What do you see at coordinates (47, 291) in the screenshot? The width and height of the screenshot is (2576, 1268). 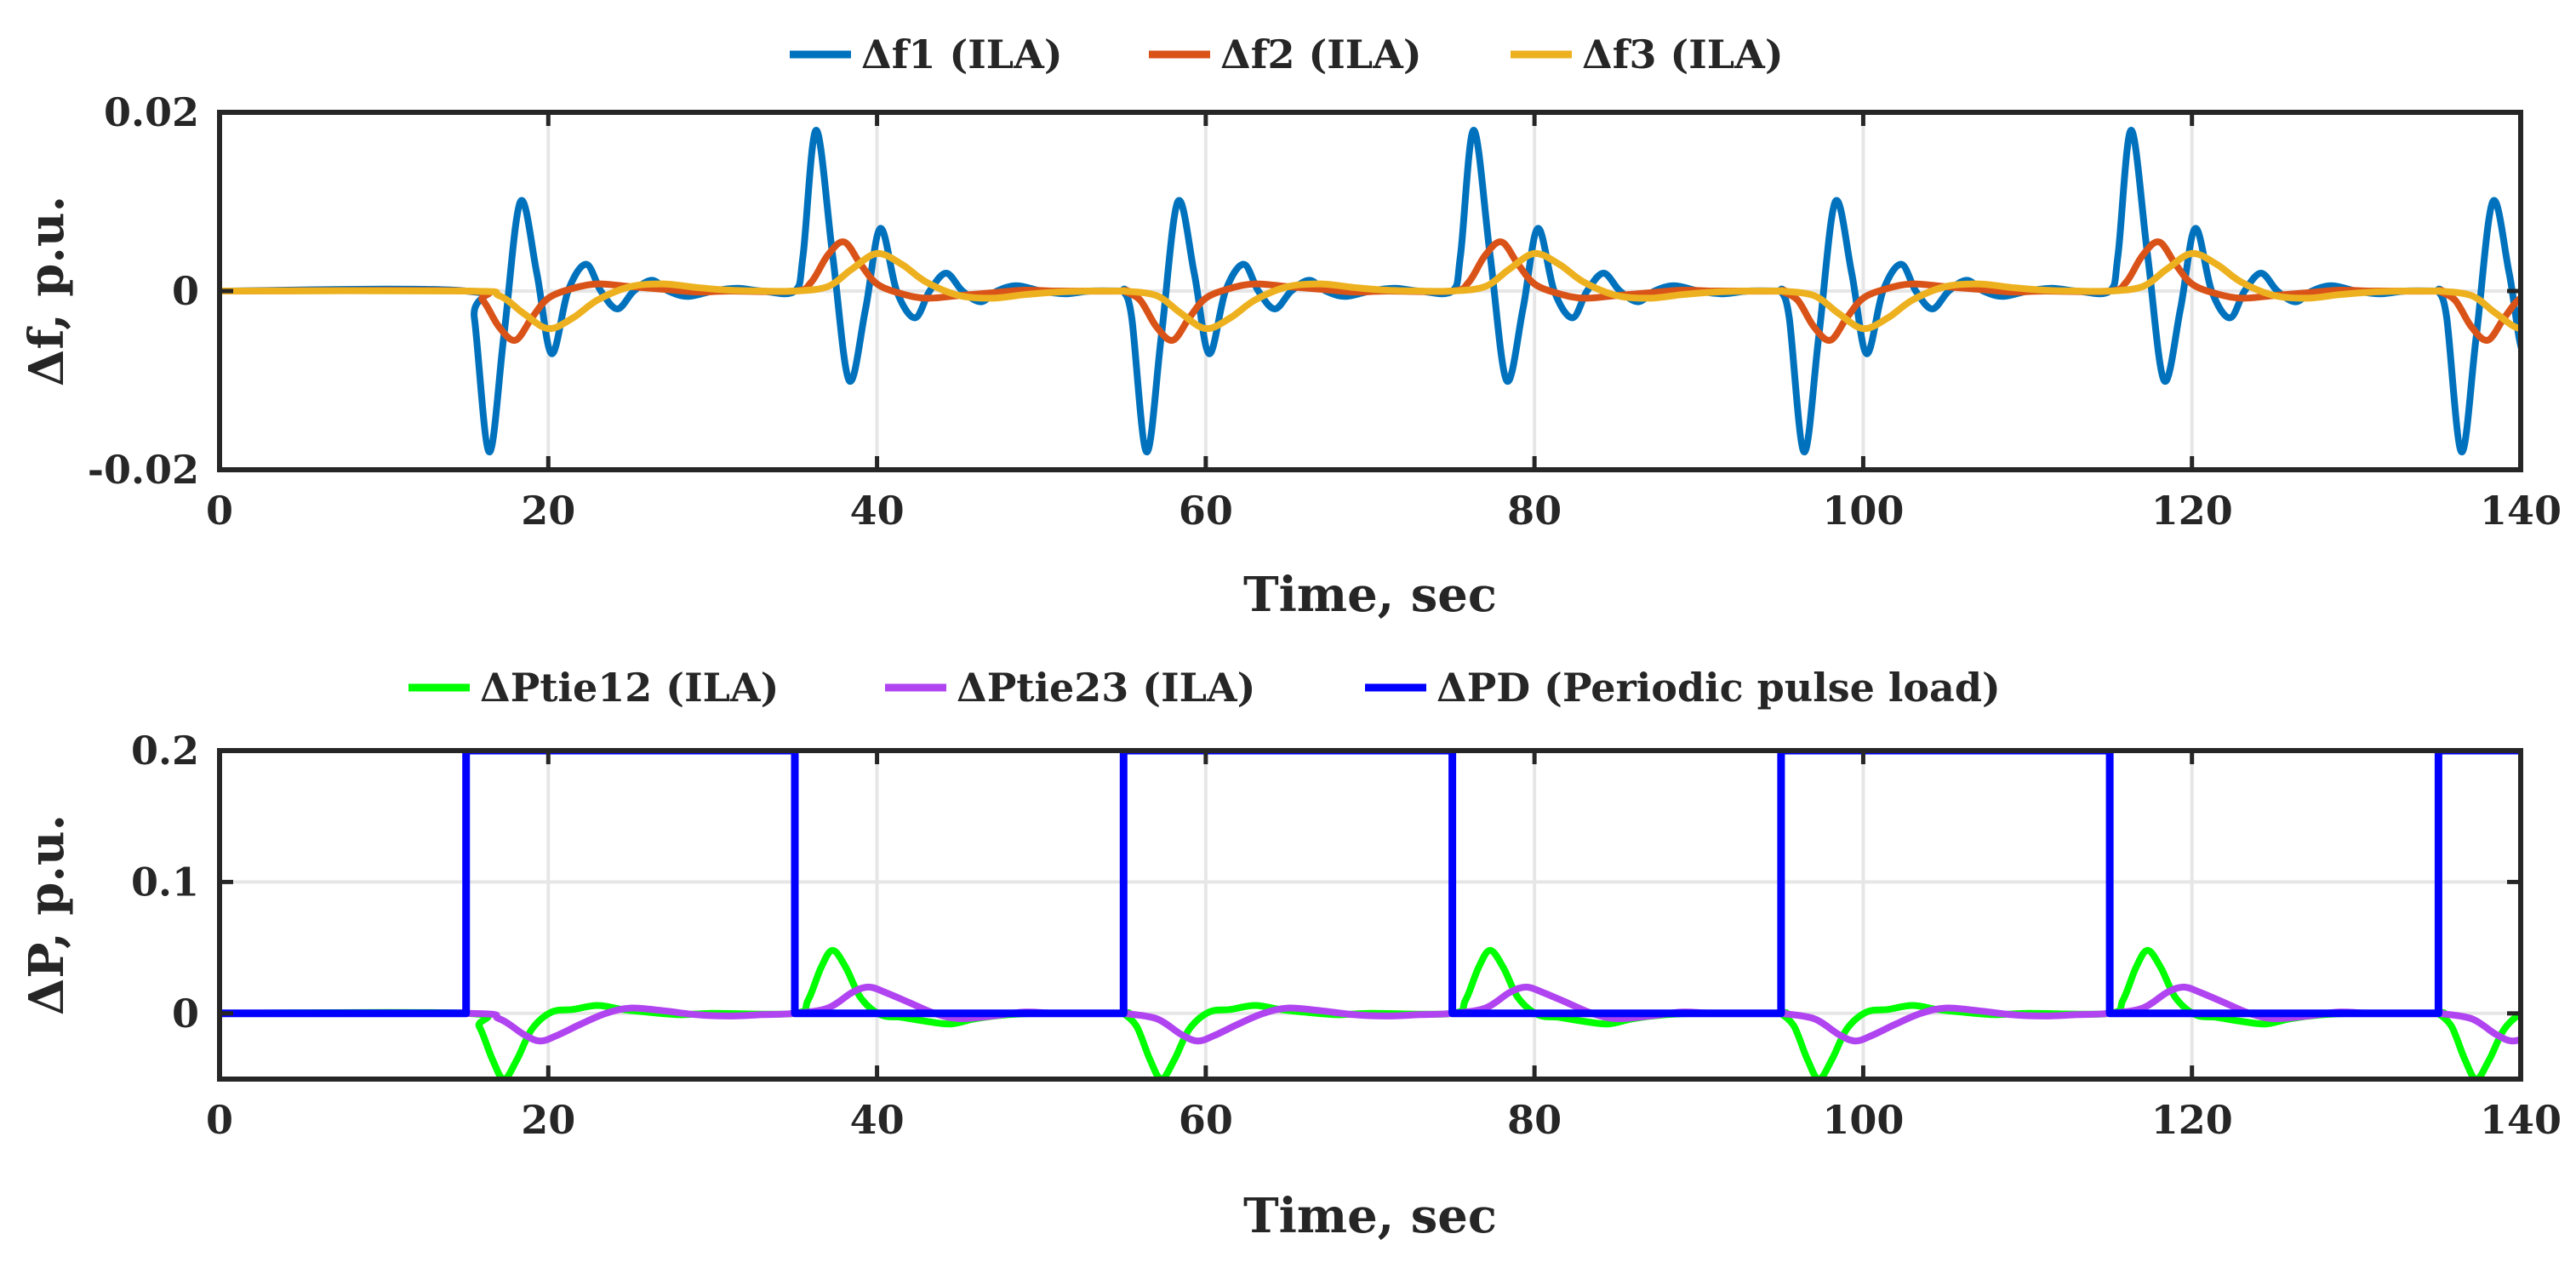 I see `ylabel-frequency: Δf, p.u.` at bounding box center [47, 291].